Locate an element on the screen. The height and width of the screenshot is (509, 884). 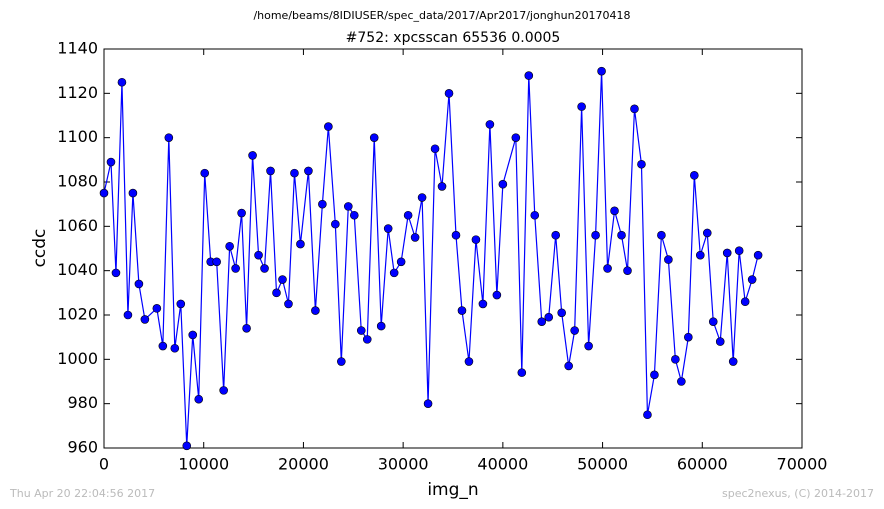
x-tick-label: 0 is located at coordinates (104, 464).